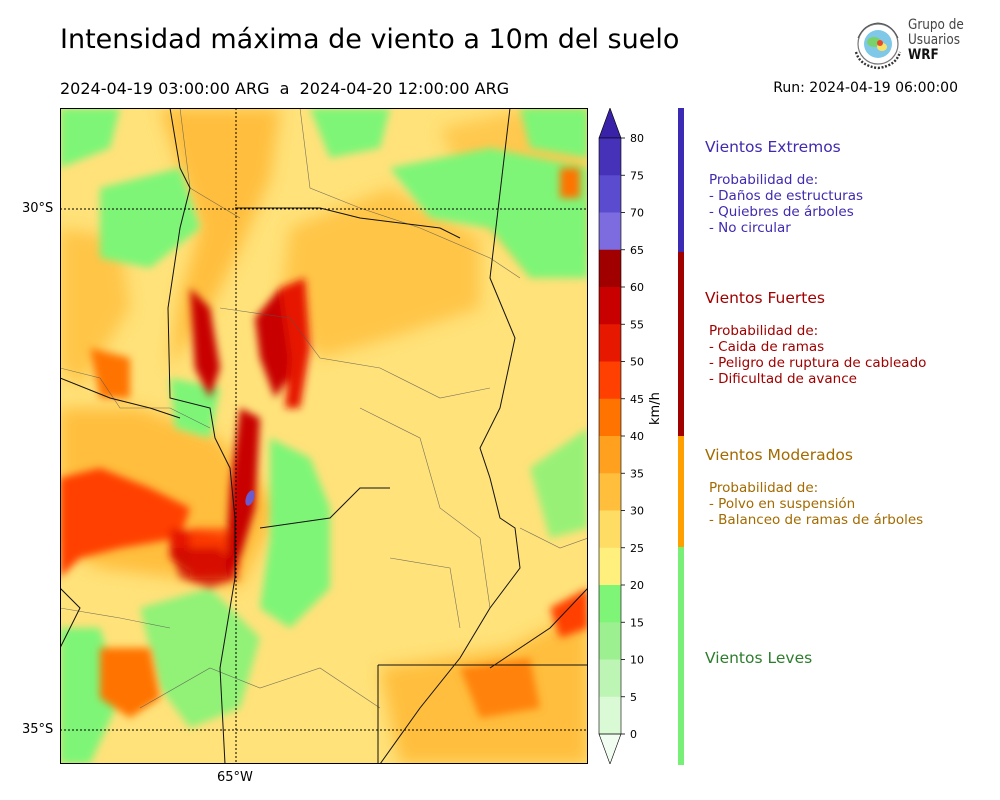  I want to click on colorbar-tick-label: 45, so click(637, 399).